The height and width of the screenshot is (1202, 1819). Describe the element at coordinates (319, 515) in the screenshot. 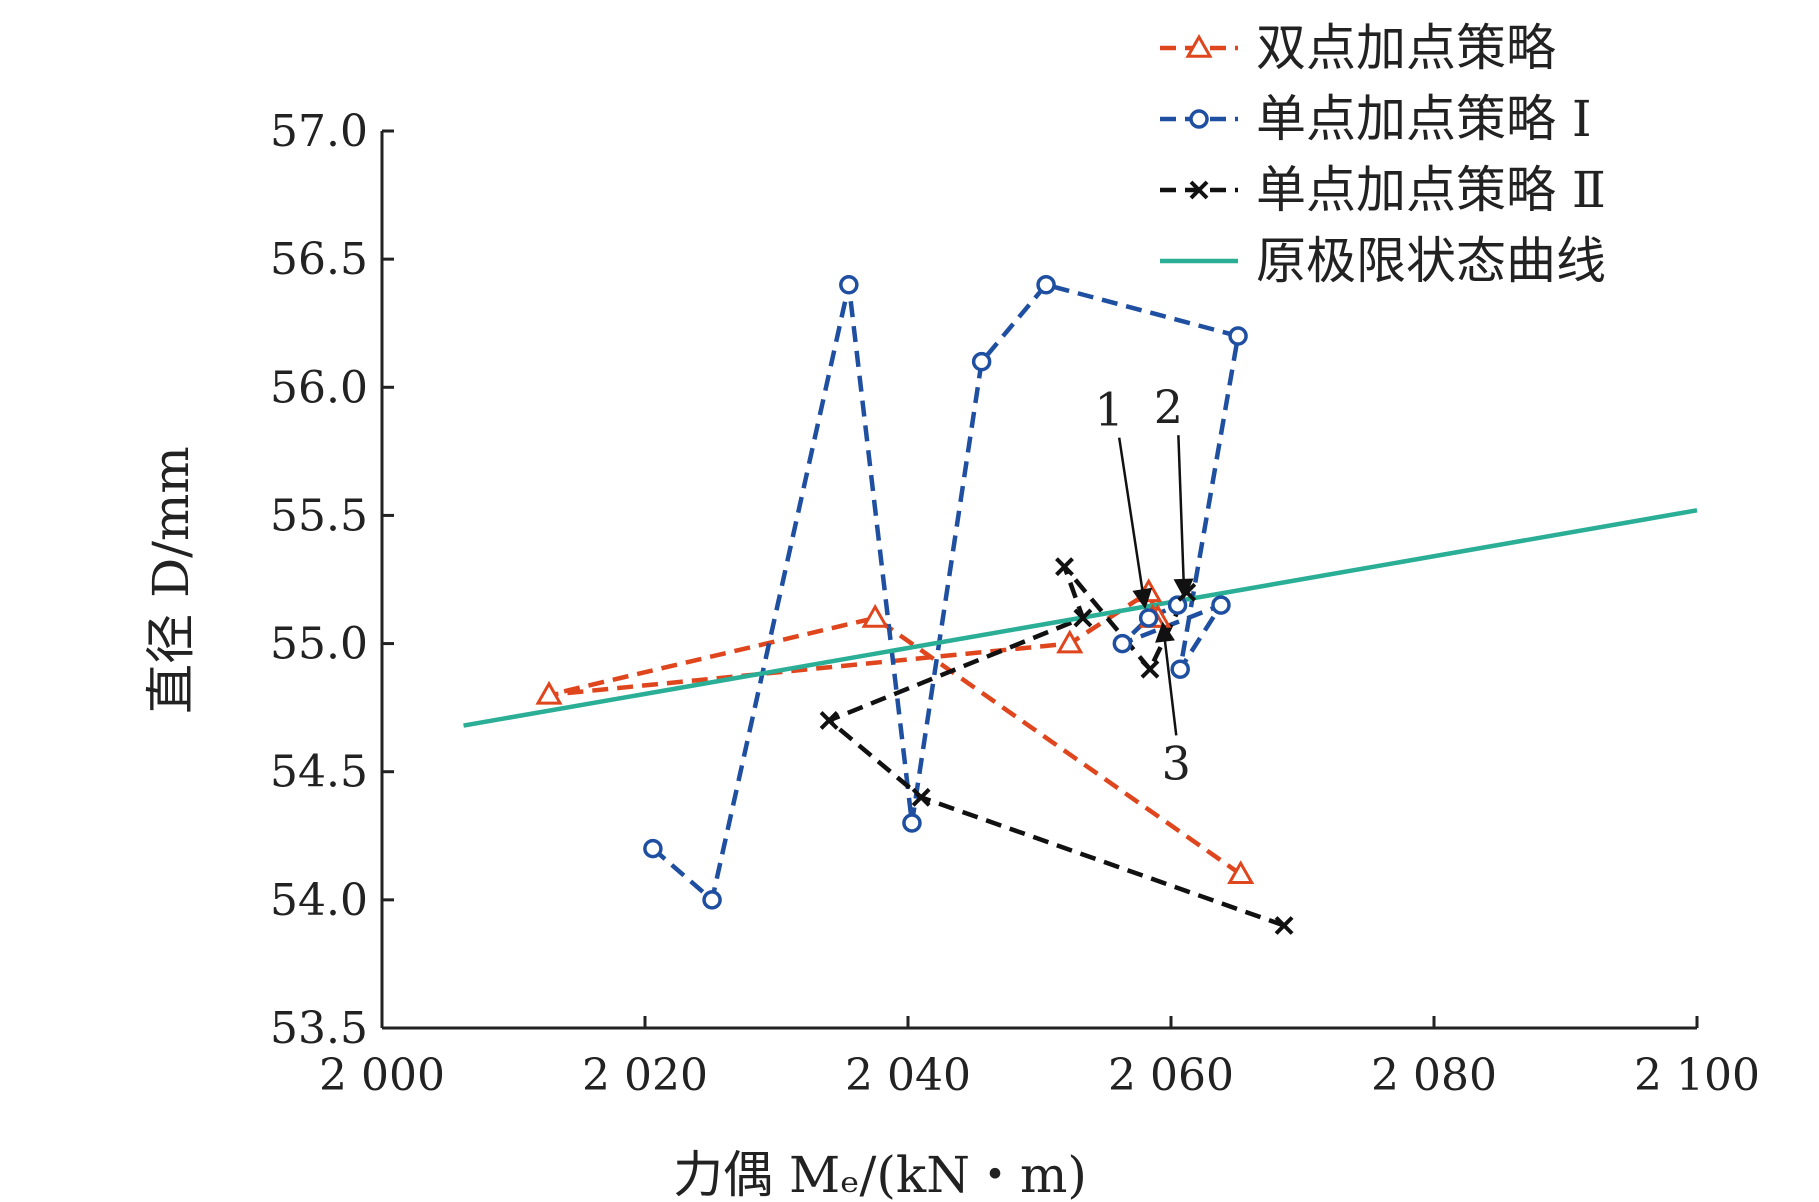

I see `y-tick-label: 55.5` at that location.